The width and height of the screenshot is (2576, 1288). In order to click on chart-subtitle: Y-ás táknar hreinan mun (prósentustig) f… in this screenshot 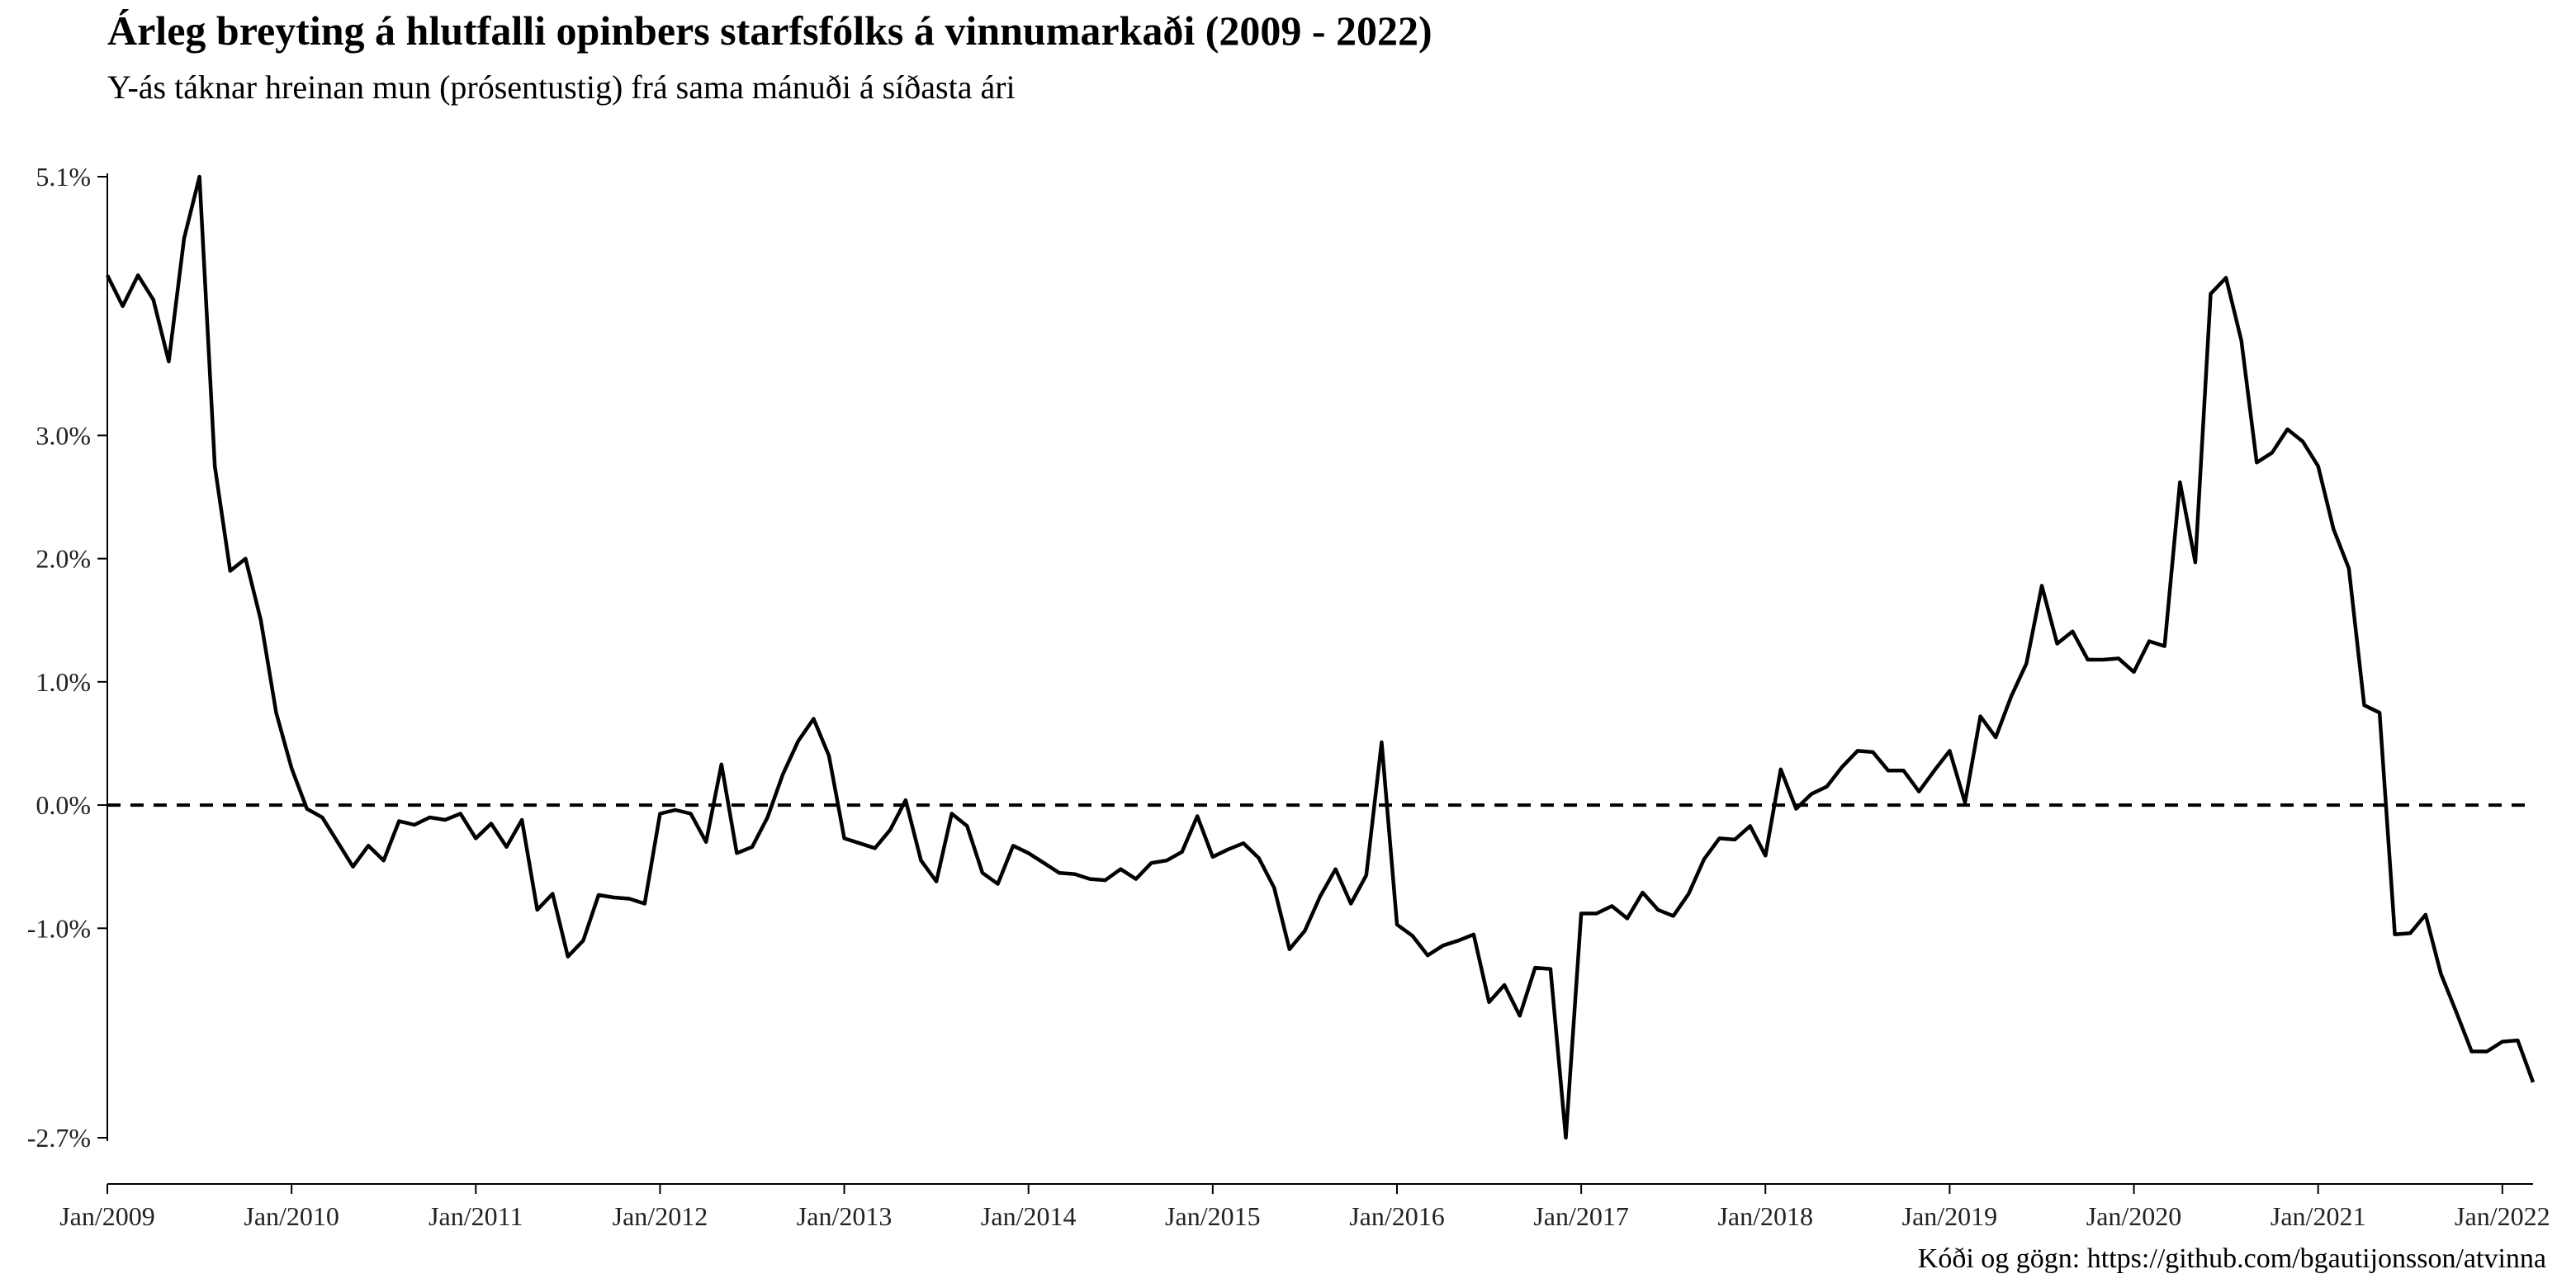, I will do `click(561, 87)`.